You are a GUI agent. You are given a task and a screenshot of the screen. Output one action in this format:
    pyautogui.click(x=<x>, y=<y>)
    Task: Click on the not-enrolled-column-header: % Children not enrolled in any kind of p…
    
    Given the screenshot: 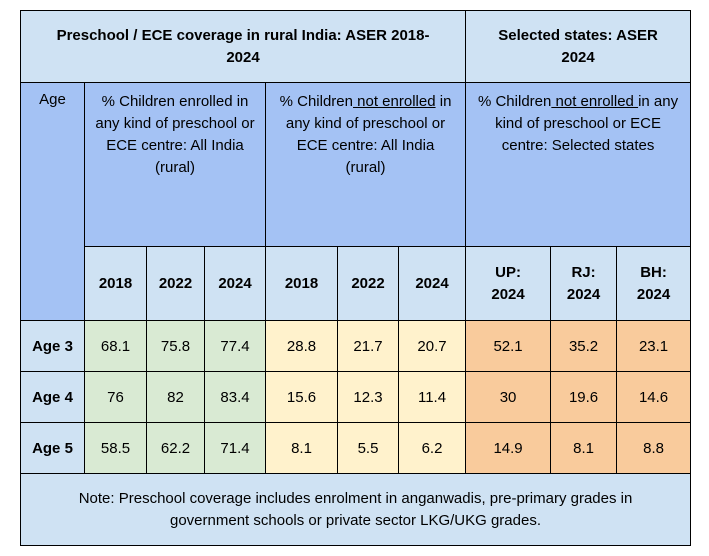 What is the action you would take?
    pyautogui.click(x=365, y=164)
    